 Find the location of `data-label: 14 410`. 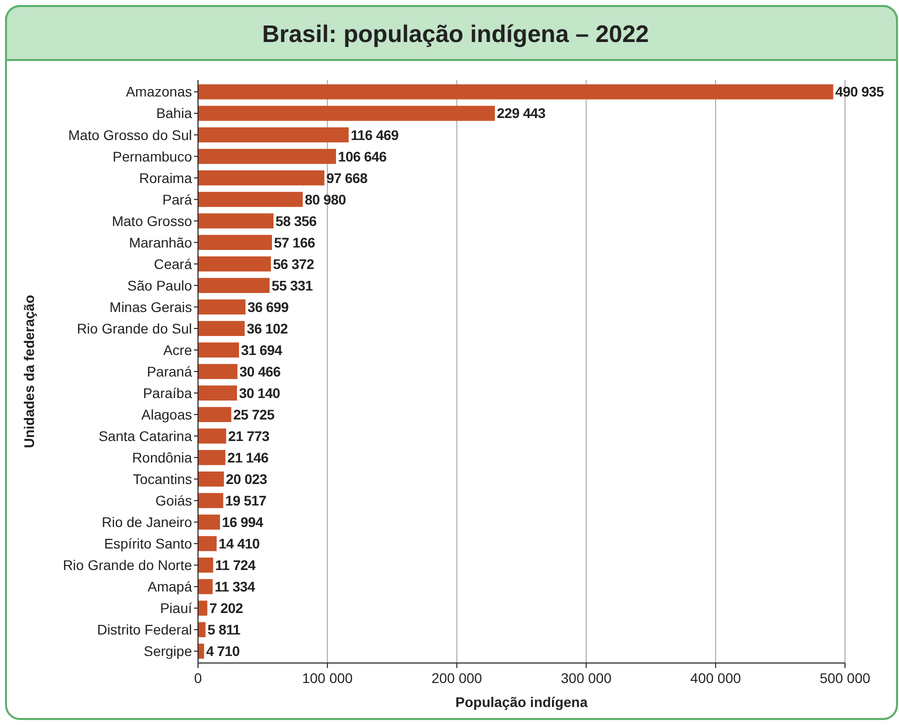

data-label: 14 410 is located at coordinates (239, 544).